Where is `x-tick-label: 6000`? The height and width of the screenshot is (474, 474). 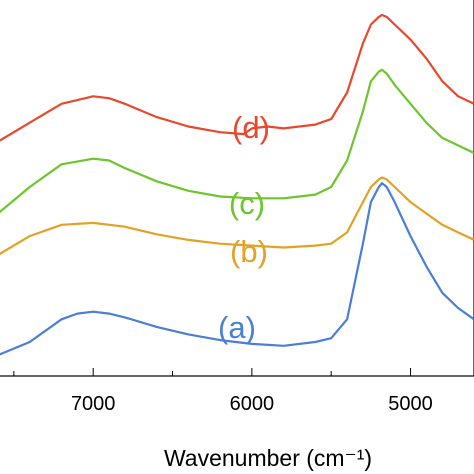
x-tick-label: 6000 is located at coordinates (252, 404).